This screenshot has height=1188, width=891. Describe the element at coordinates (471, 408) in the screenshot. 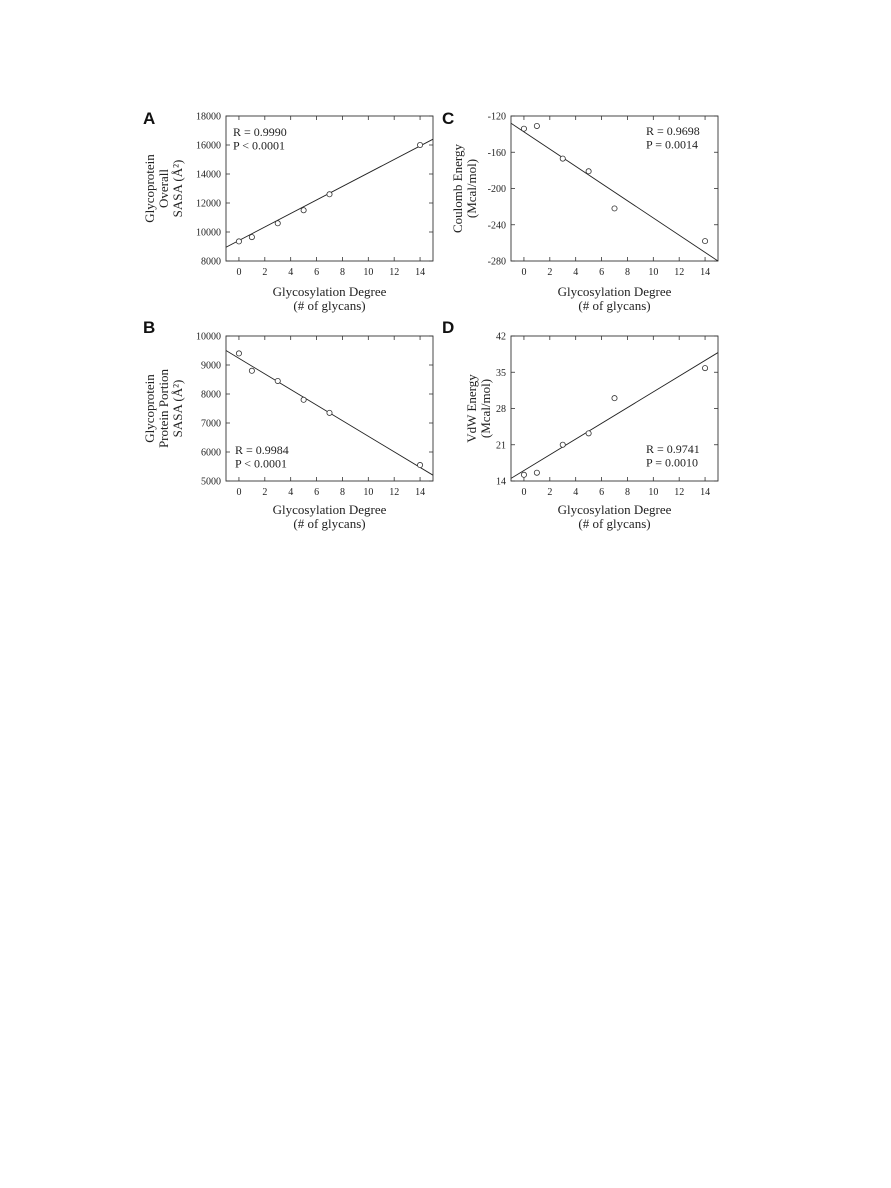

I see `y-axis-label: VdW Energy` at that location.